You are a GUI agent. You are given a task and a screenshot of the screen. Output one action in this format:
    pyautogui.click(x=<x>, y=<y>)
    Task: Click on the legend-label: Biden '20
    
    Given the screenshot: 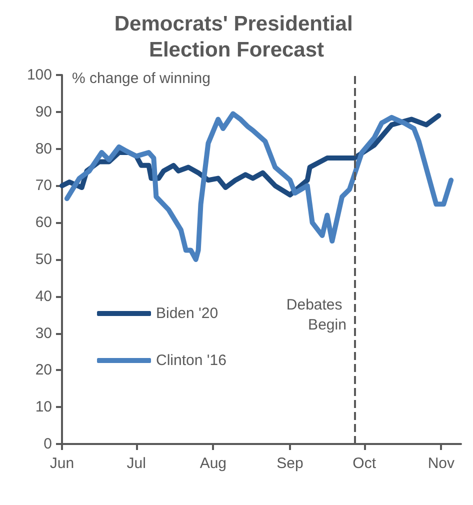 What is the action you would take?
    pyautogui.click(x=187, y=313)
    